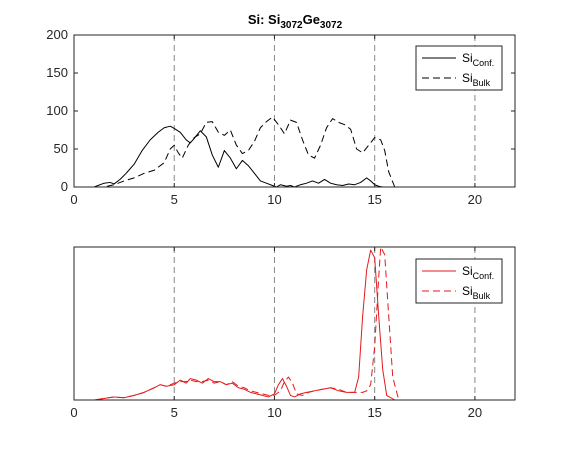 This screenshot has width=570, height=450. I want to click on series-line-bulk, so click(294, 152).